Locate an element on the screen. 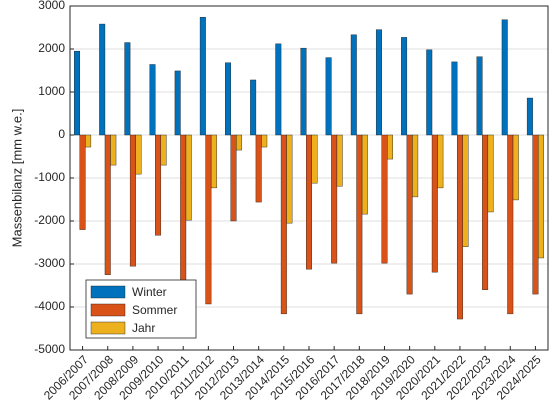 Image resolution: width=553 pixels, height=415 pixels. y-tick-label: 0 is located at coordinates (61, 134).